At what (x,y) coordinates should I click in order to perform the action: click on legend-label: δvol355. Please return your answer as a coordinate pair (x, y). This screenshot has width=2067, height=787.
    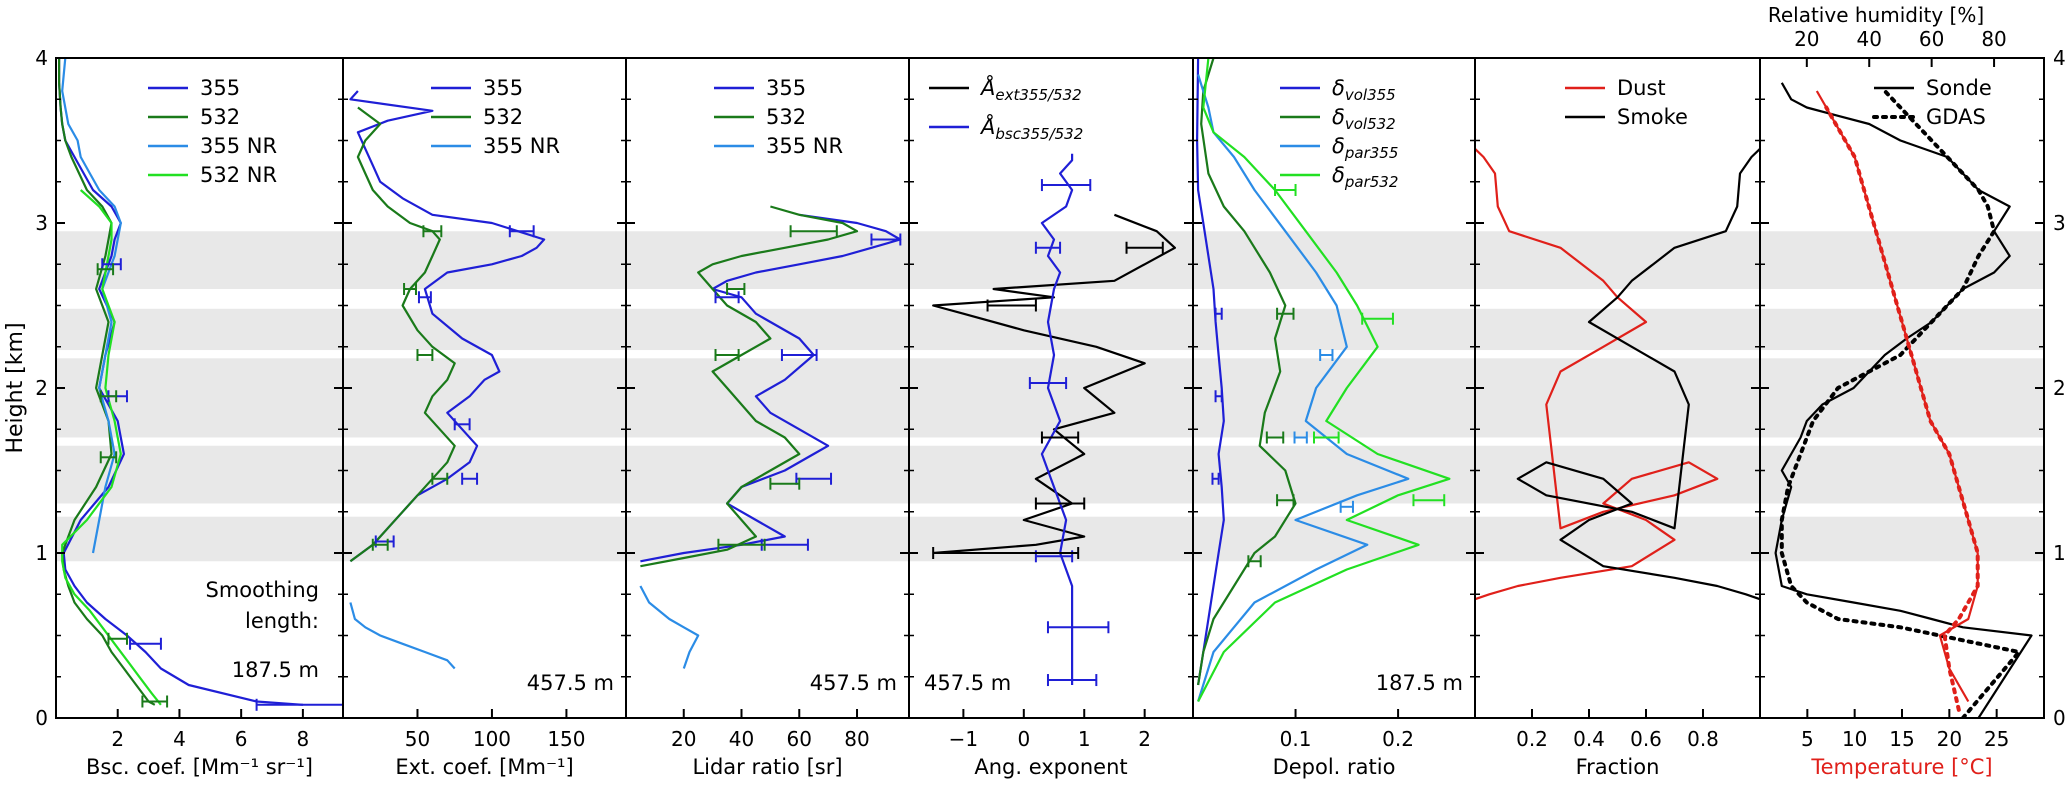
    Looking at the image, I should click on (1364, 90).